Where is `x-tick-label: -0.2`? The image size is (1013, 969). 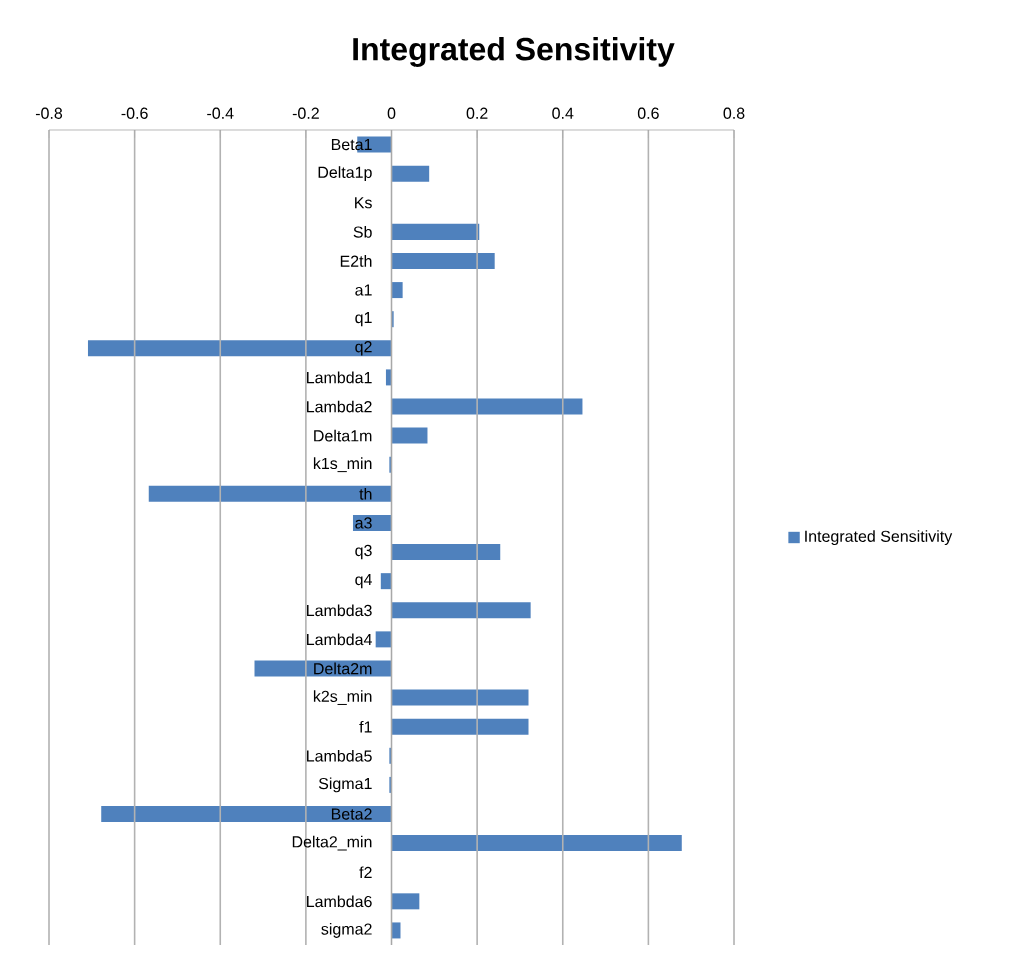 x-tick-label: -0.2 is located at coordinates (305, 113).